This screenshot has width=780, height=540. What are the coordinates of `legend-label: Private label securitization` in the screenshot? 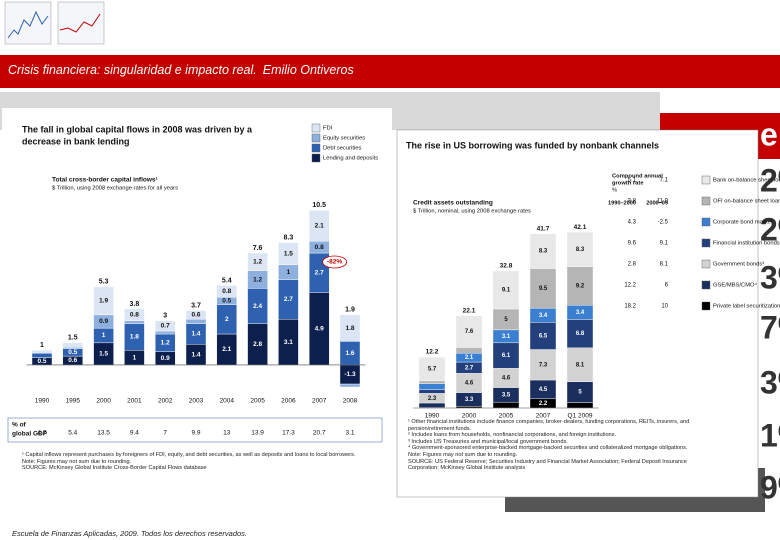 It's located at (746, 307).